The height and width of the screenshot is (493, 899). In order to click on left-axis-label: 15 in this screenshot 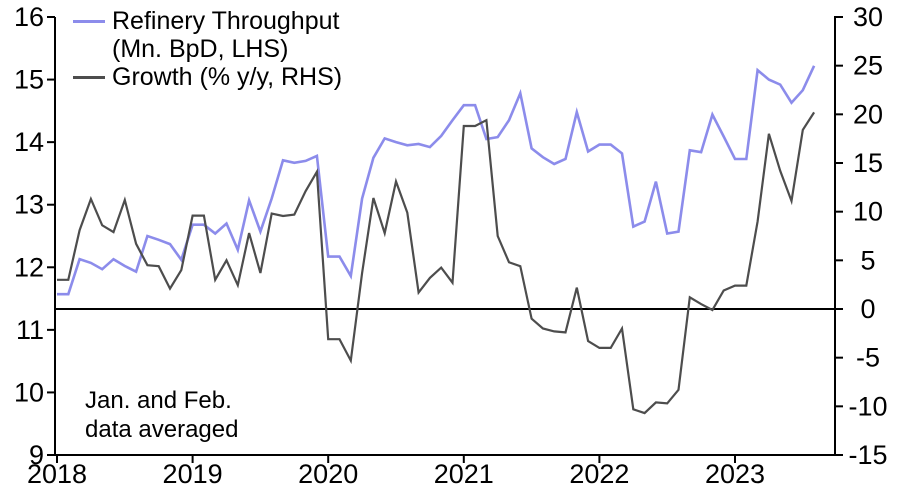, I will do `click(29, 80)`.